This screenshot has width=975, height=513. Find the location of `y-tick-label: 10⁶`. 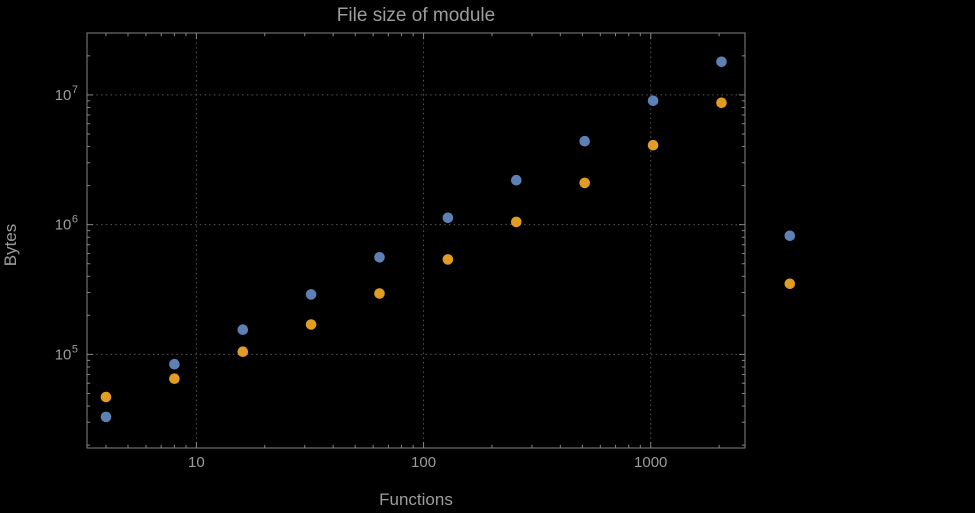

y-tick-label: 10⁶ is located at coordinates (66, 224).